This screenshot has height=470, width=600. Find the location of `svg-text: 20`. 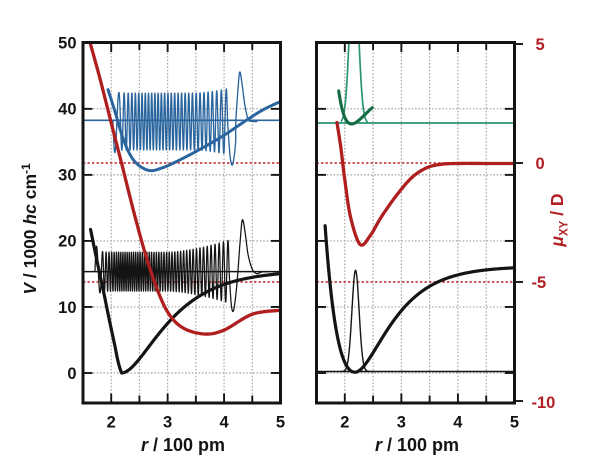

svg-text: 20 is located at coordinates (67, 242).